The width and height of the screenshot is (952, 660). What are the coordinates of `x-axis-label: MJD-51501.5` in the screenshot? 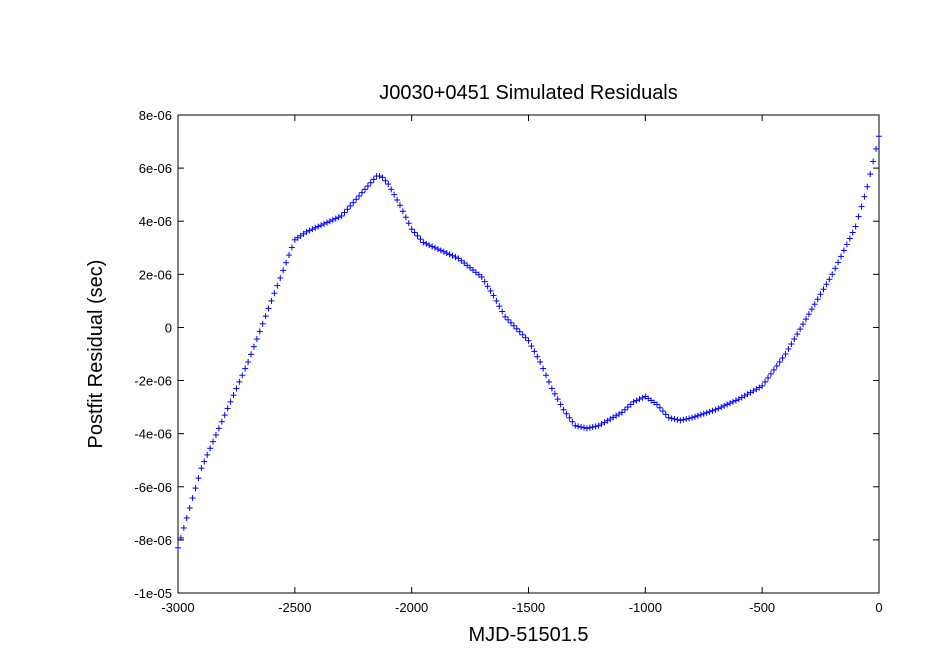 It's located at (528, 635).